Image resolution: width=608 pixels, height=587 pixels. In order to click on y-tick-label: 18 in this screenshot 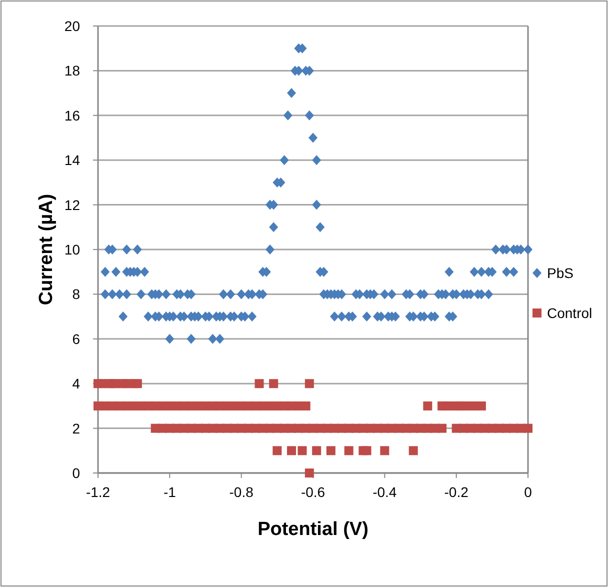, I will do `click(72, 70)`.